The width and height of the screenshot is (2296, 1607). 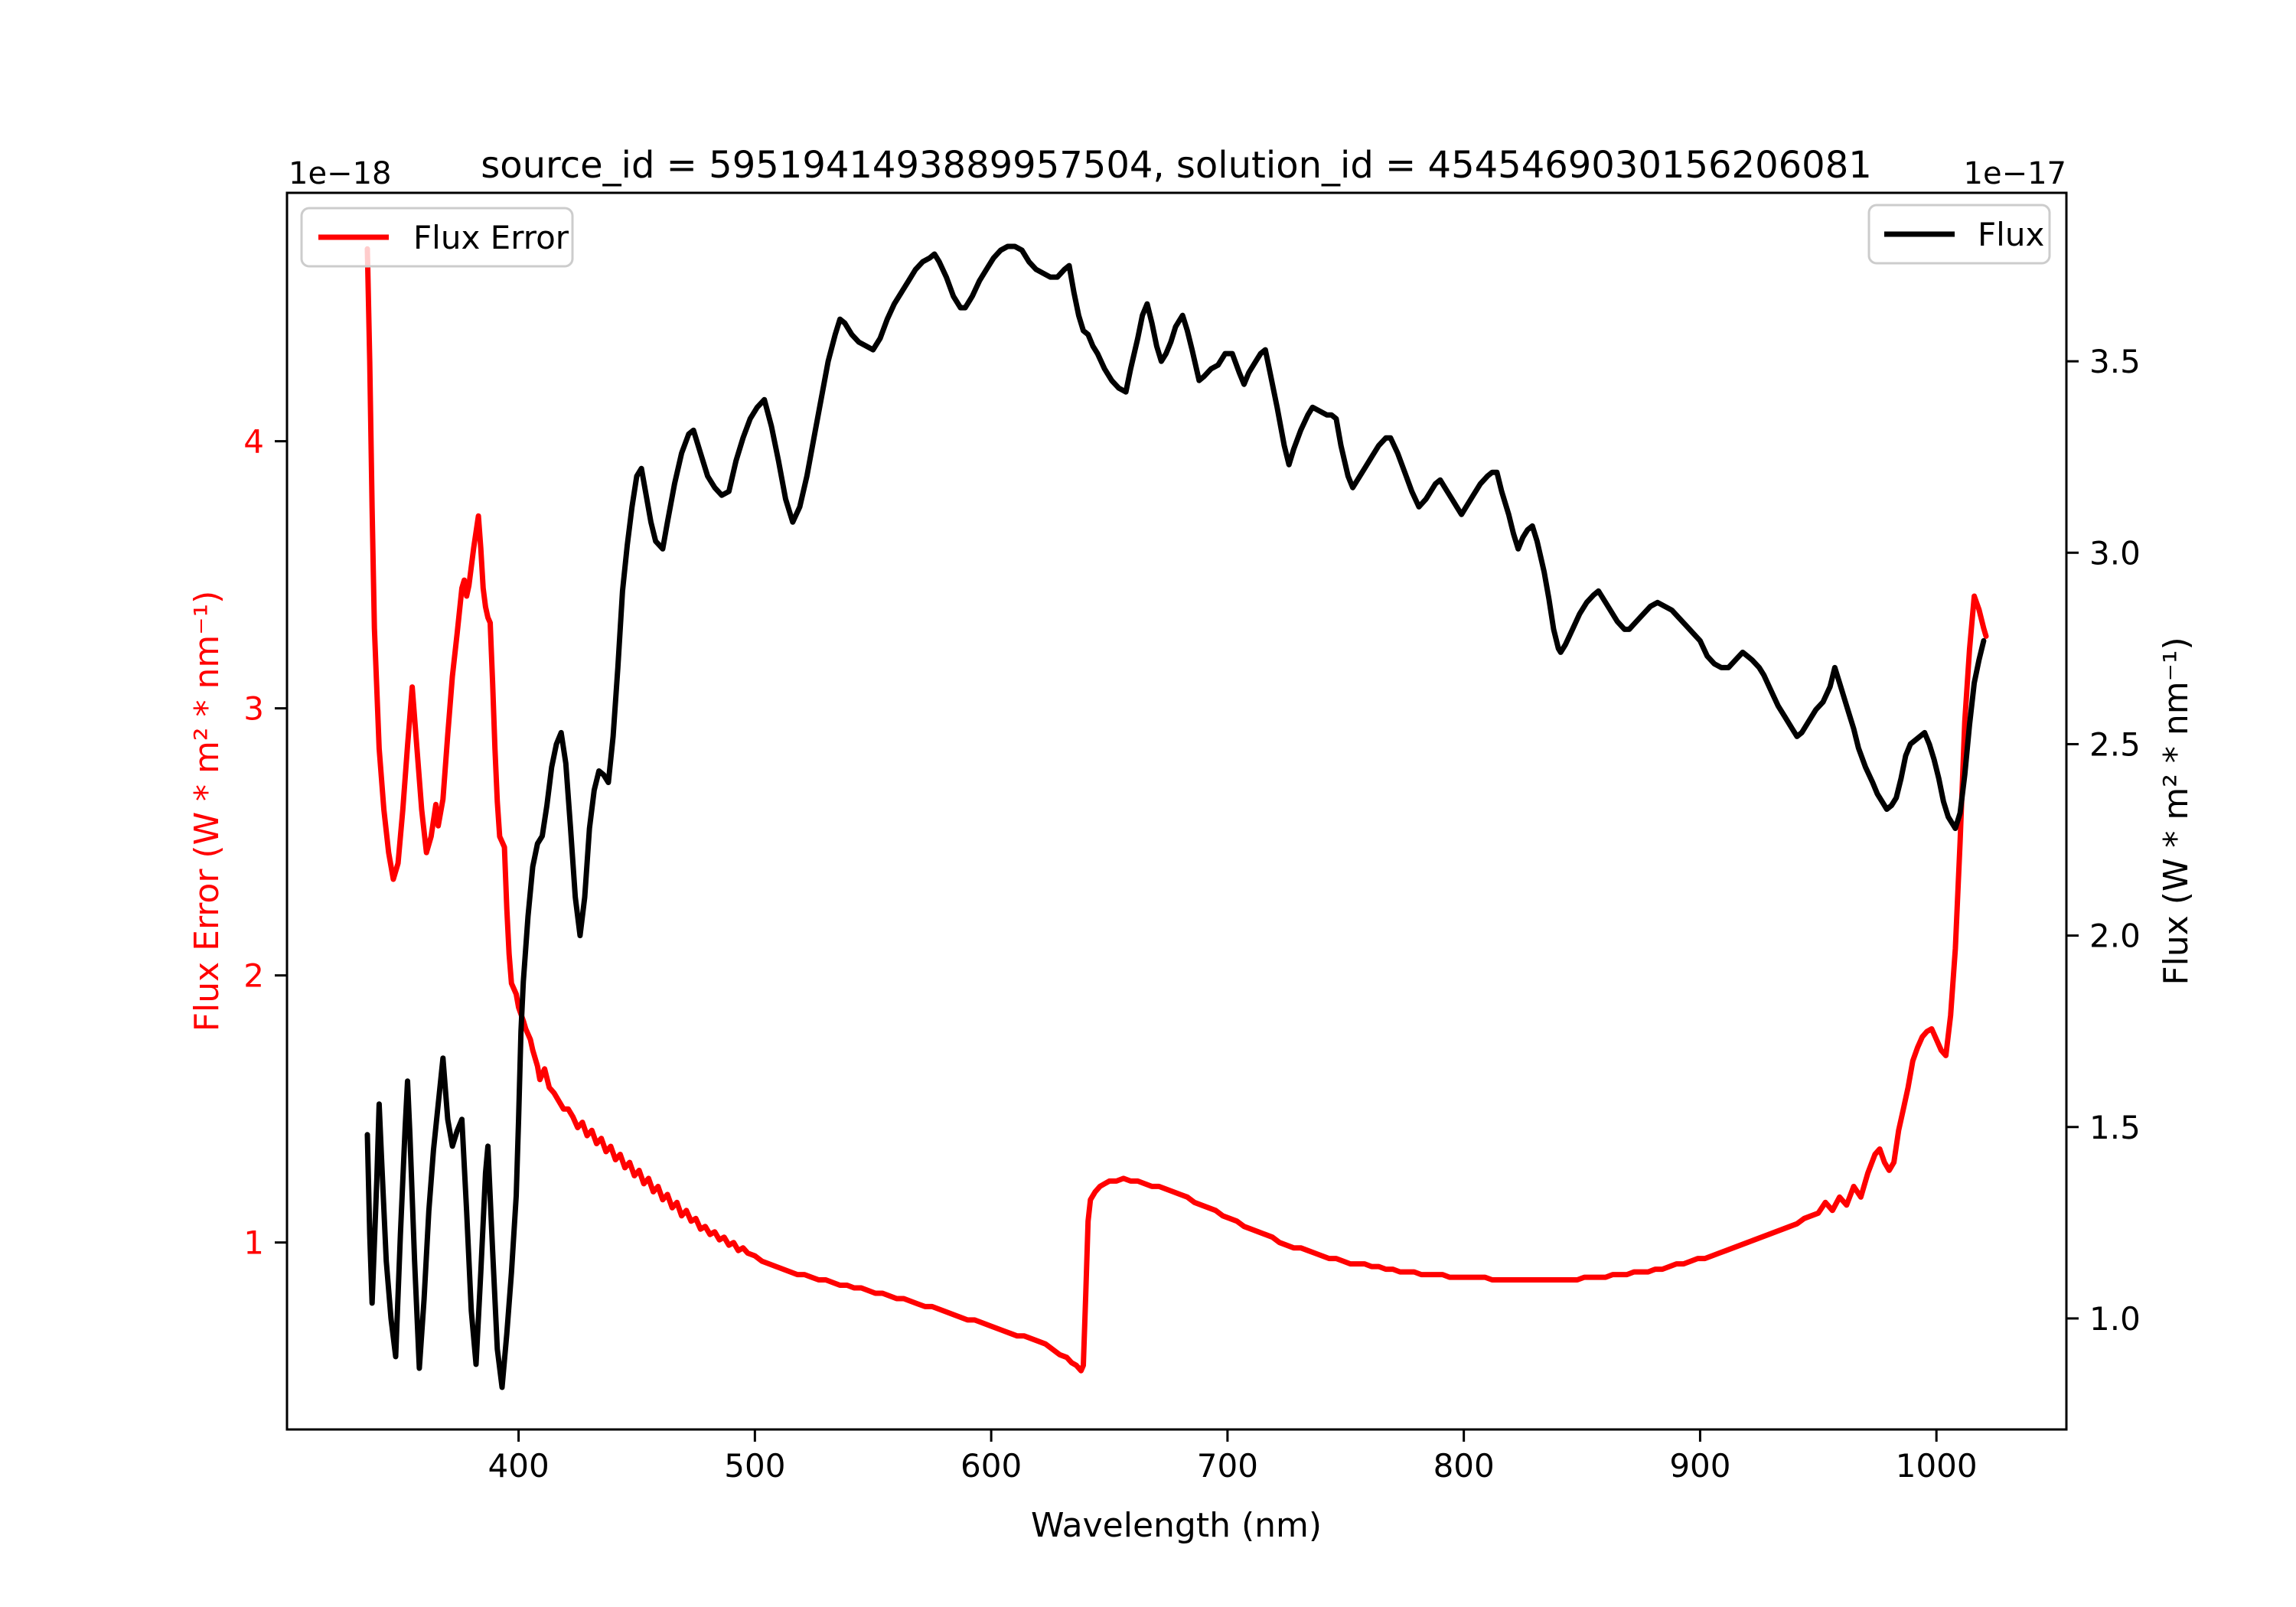 I want to click on legend-flux: Flux, so click(x=1959, y=234).